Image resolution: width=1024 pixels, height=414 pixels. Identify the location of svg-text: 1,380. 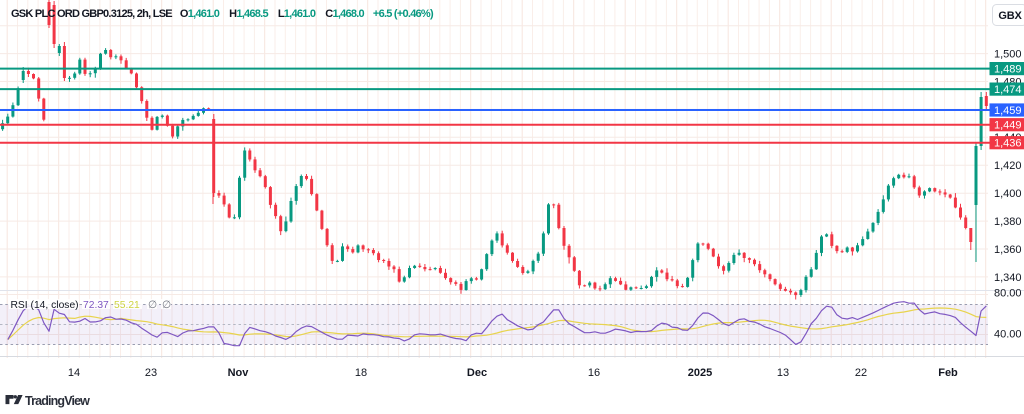
(1008, 222).